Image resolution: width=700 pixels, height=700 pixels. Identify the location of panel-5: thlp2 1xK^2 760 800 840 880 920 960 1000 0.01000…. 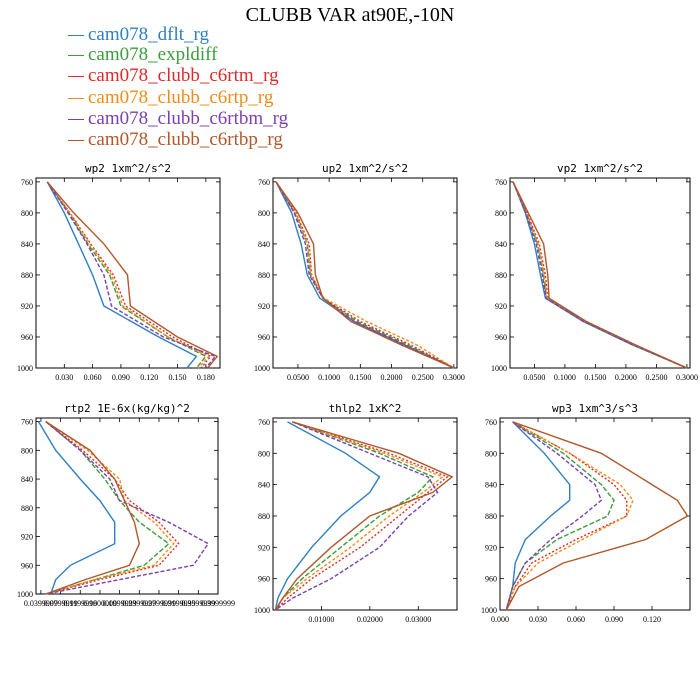
(356, 513).